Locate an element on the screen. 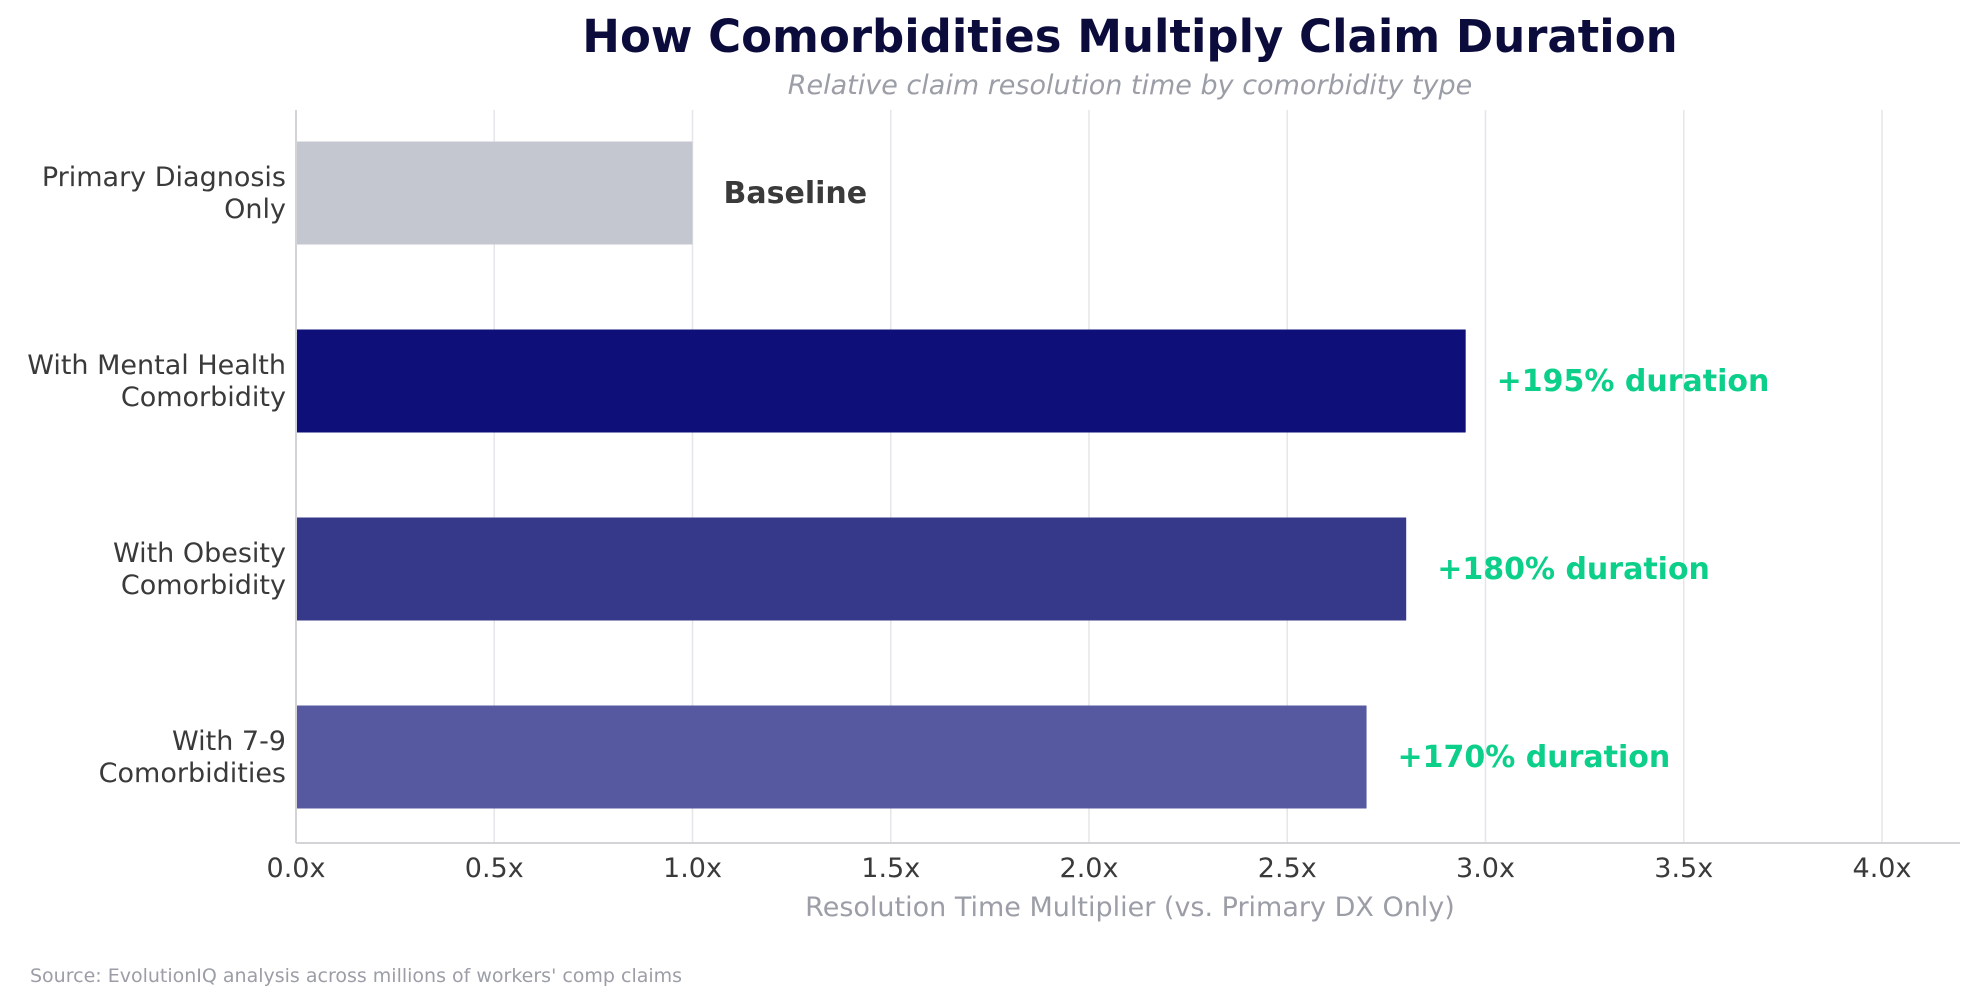 This screenshot has height=1005, width=1979. x-tick-label-4: 2.0x is located at coordinates (1089, 868).